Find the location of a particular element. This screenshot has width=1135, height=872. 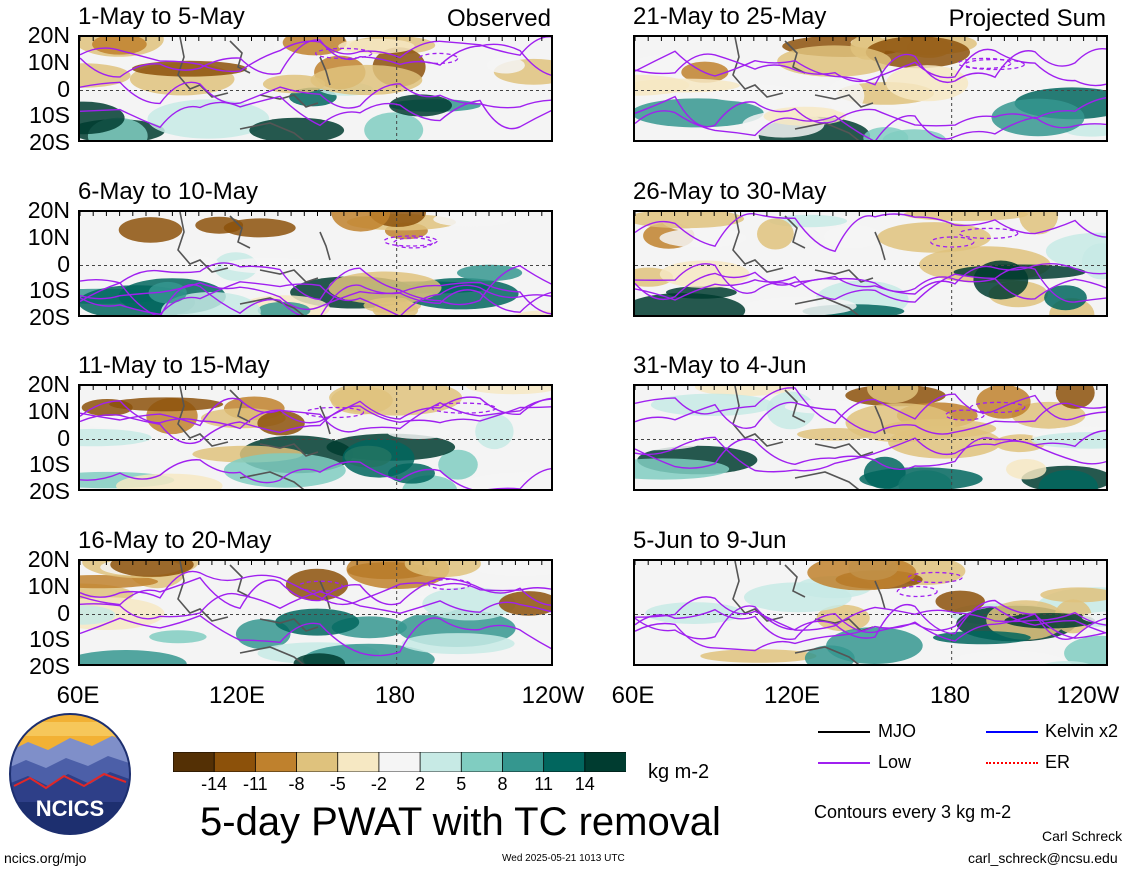

panel-title: 11-May to 15-May is located at coordinates (174, 365).